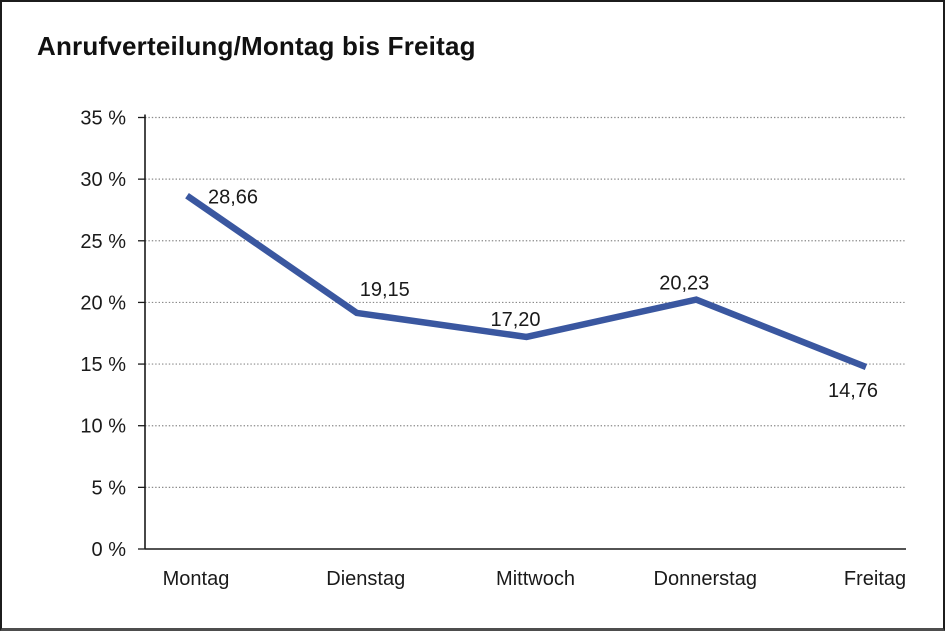  Describe the element at coordinates (109, 488) in the screenshot. I see `y-axis-tick-label: 5 %` at that location.